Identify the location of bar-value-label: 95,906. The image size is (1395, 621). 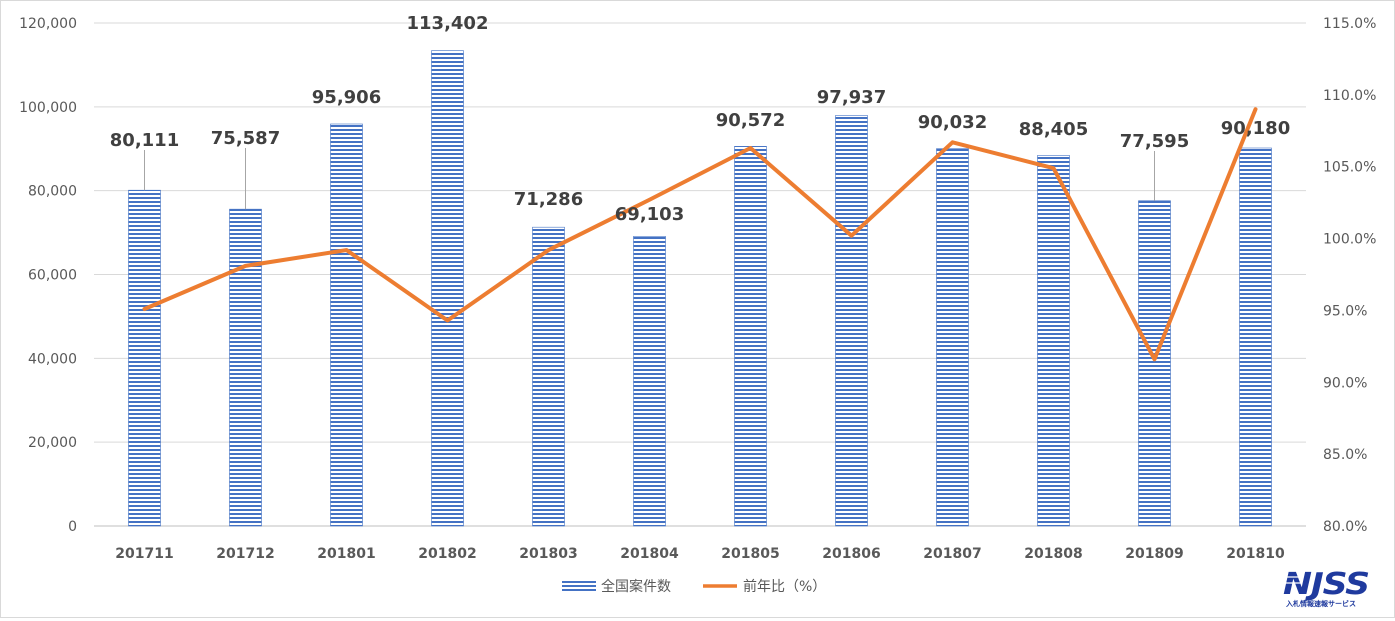
(346, 97).